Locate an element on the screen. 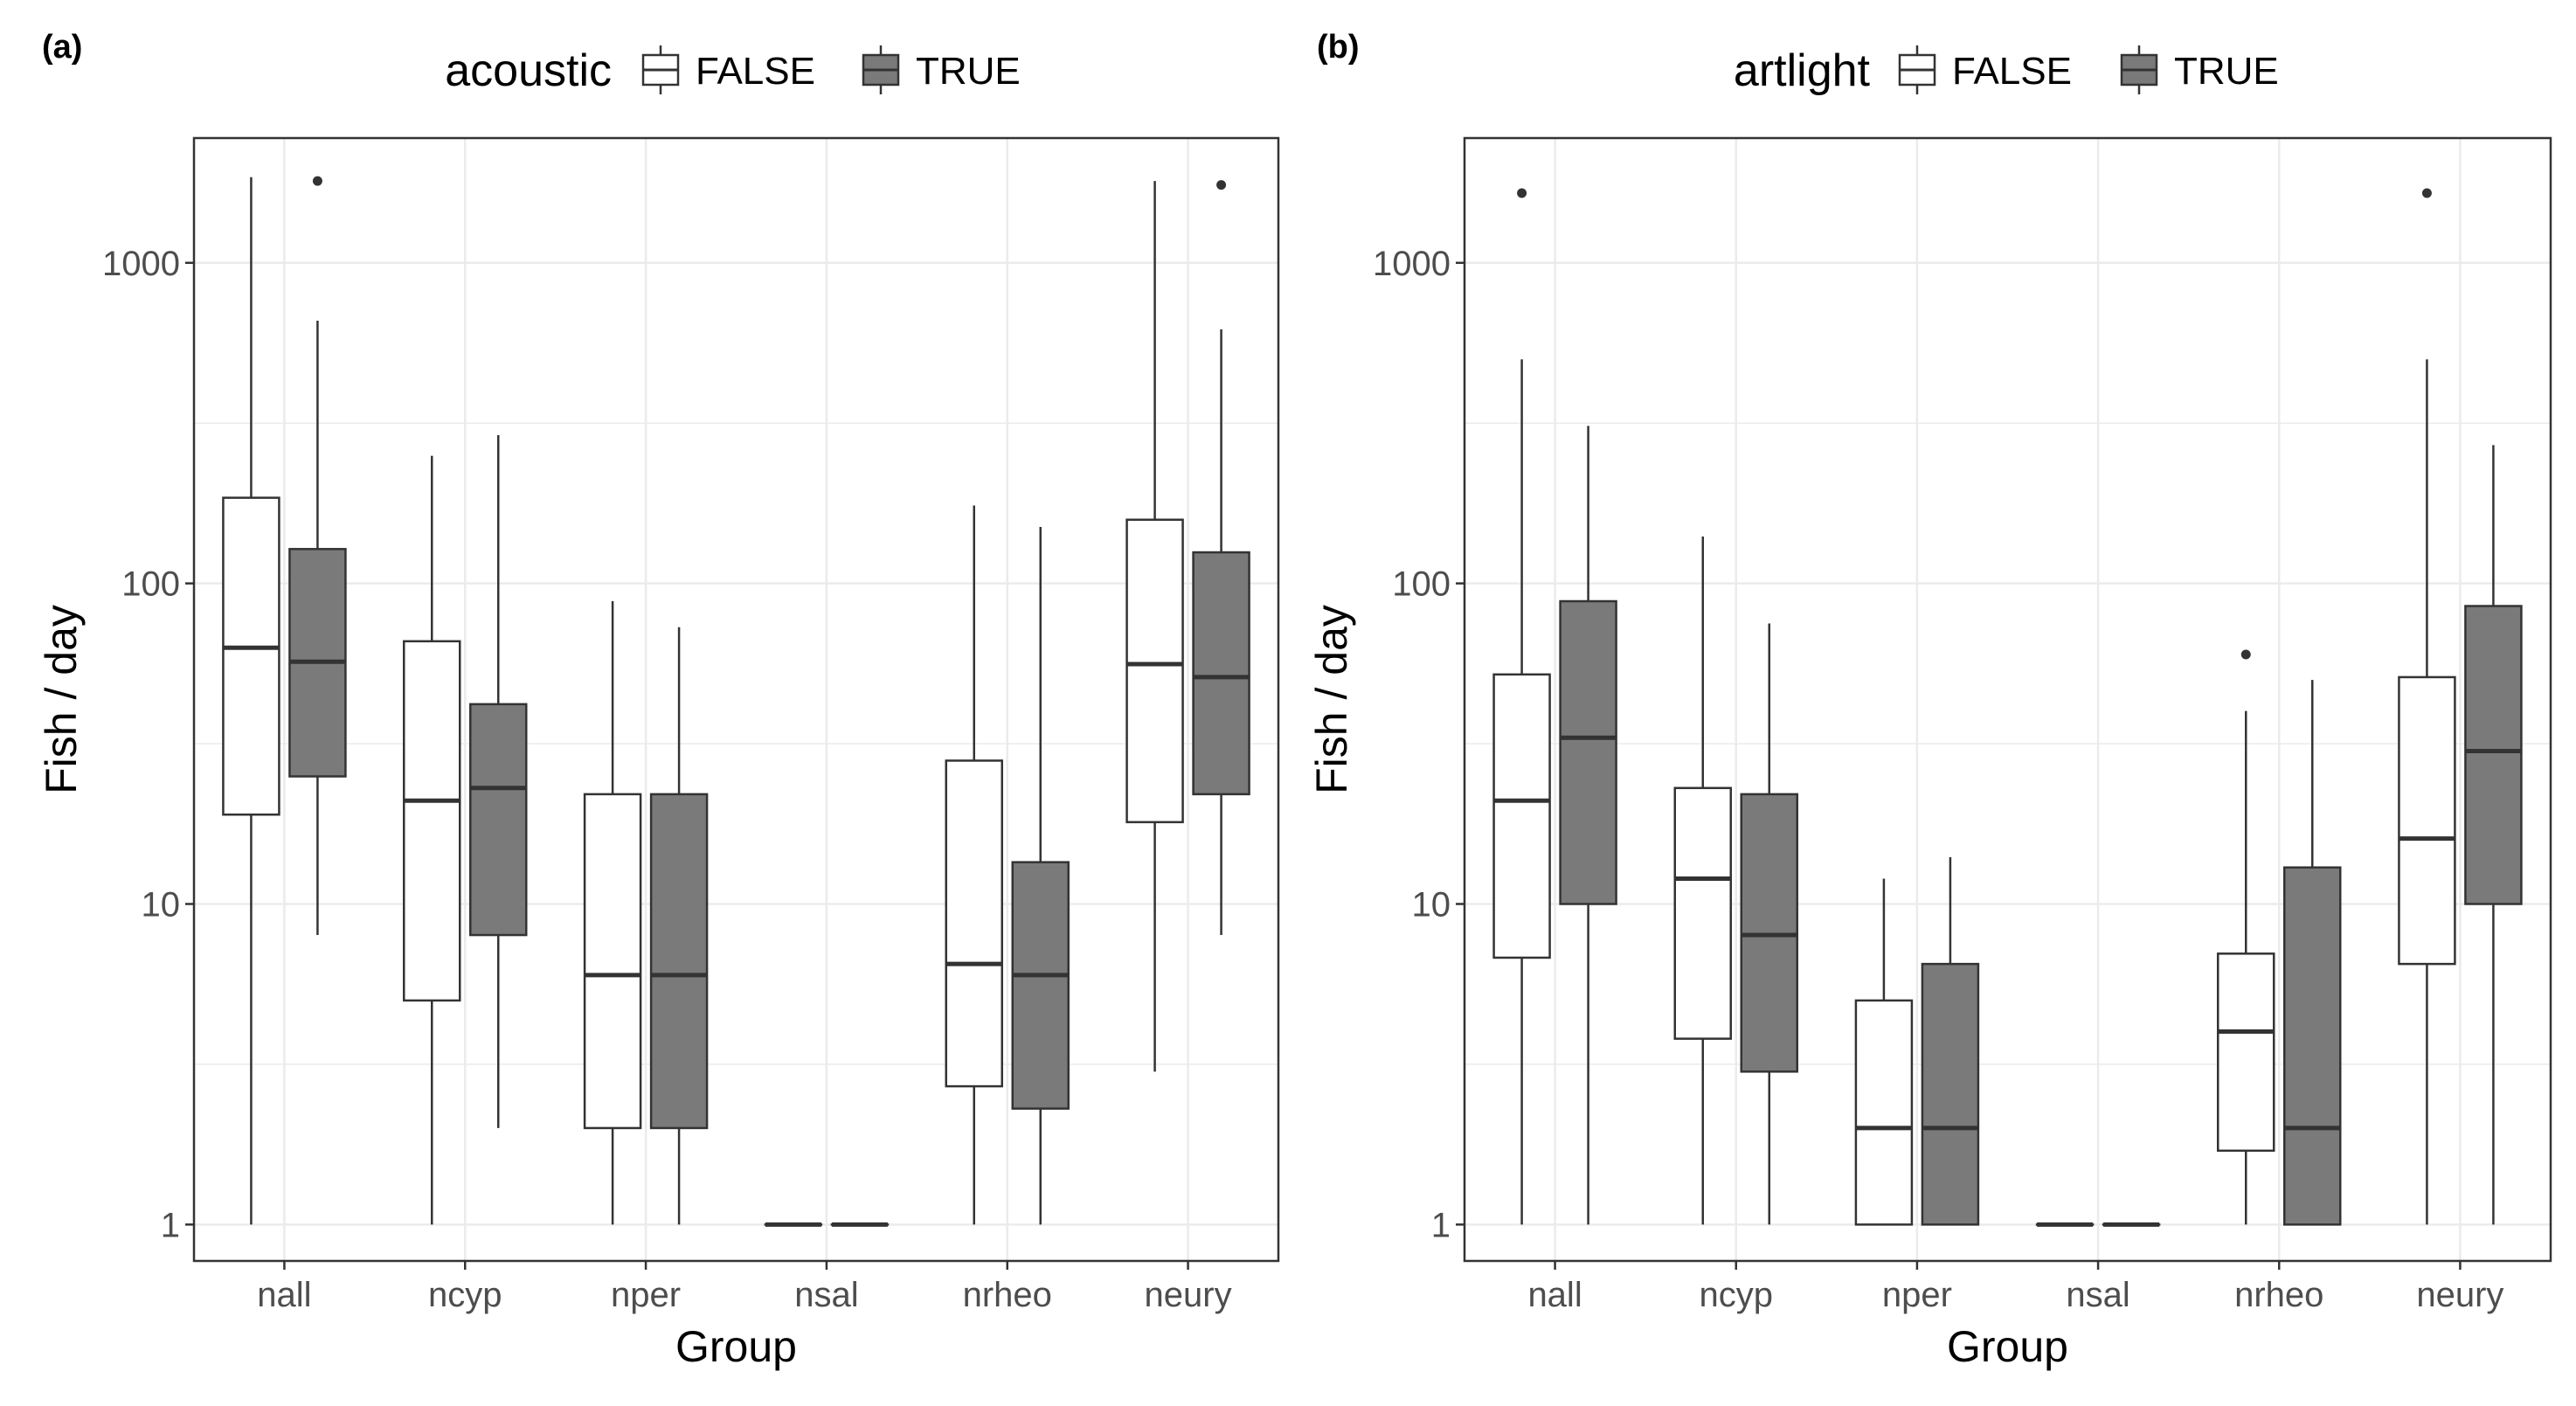 This screenshot has width=2576, height=1406. outlier-point-false-nrheo is located at coordinates (2246, 655).